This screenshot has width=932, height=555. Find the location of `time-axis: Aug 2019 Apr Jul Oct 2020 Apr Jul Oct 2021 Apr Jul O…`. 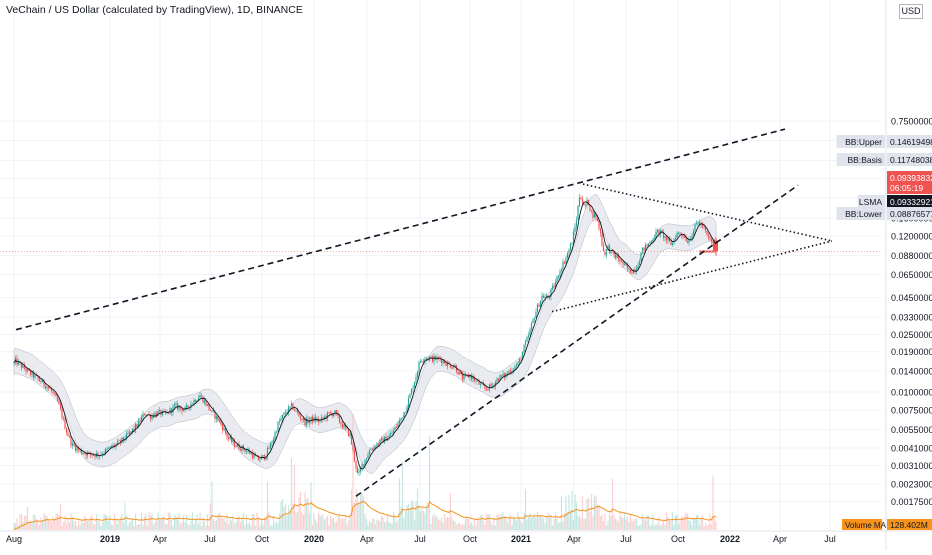

time-axis: Aug 2019 Apr Jul Oct 2020 Apr Jul Oct 2021 Apr Jul O… is located at coordinates (466, 537).